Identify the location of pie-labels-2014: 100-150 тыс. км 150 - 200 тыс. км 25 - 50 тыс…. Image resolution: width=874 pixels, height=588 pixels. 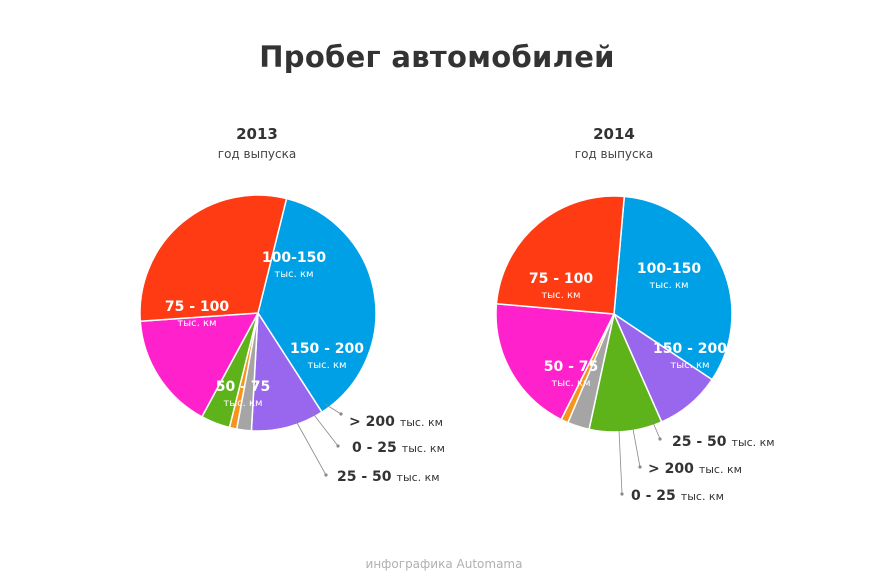
(652, 382).